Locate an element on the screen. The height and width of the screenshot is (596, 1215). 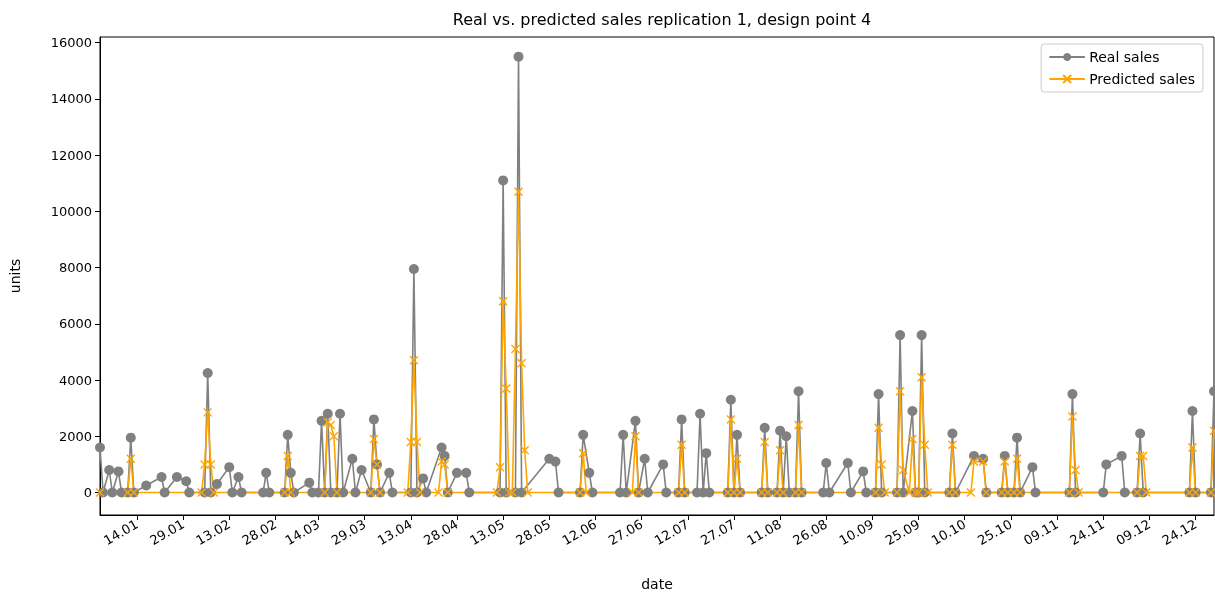
y-tick-label: 14000 is located at coordinates (71, 99).